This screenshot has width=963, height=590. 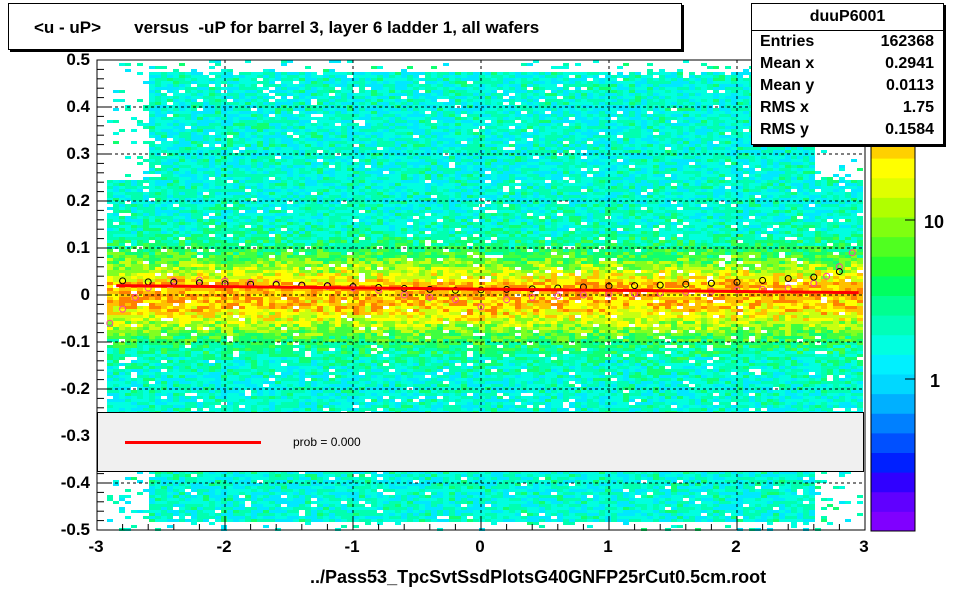 I want to click on stats-value: 0.2941, so click(x=909, y=63).